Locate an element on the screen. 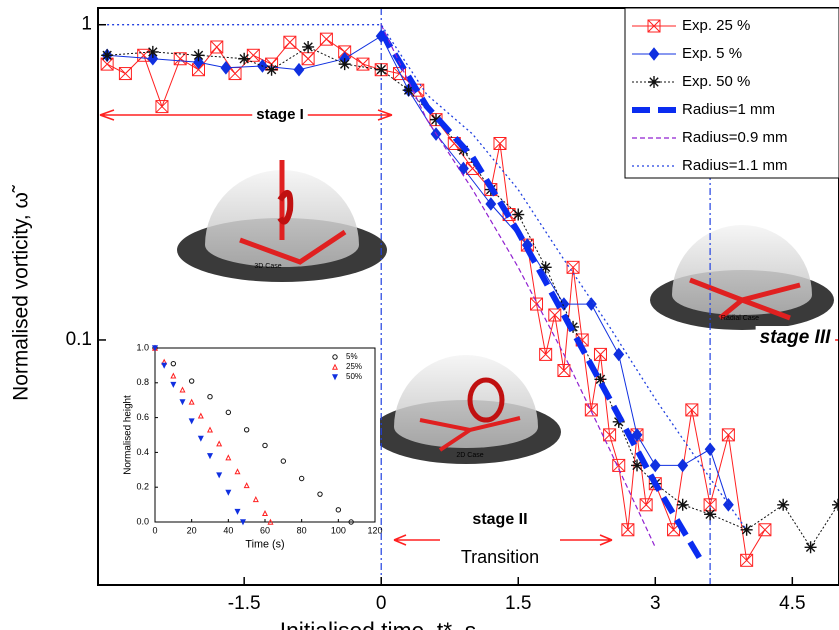 The width and height of the screenshot is (839, 630). dome is located at coordinates (282, 221).